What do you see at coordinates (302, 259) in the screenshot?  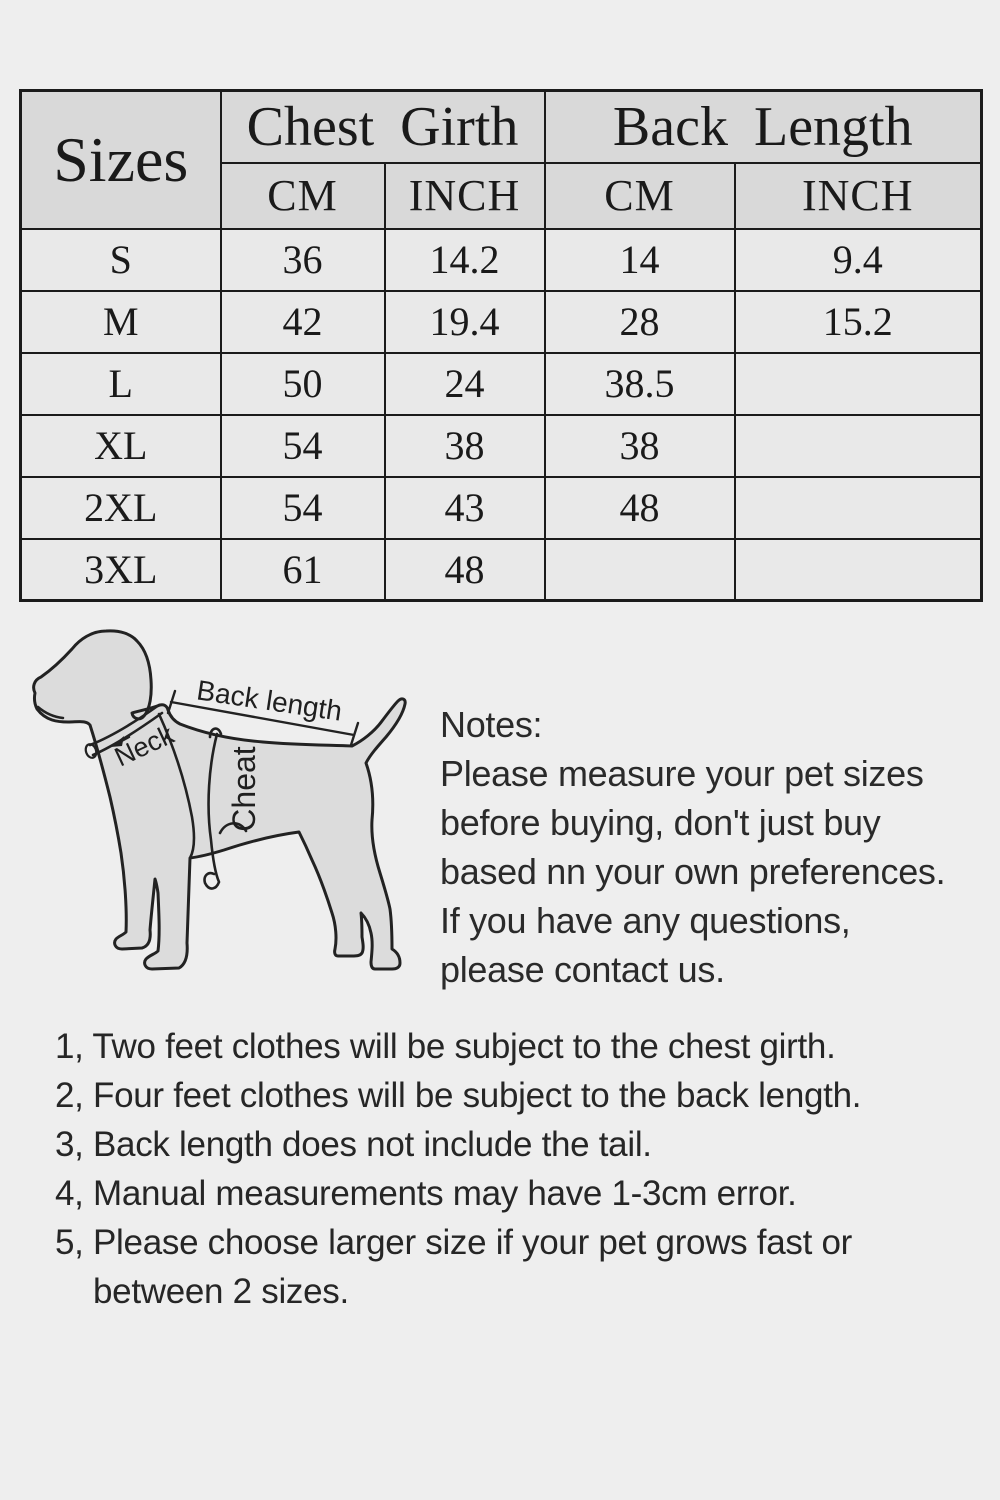 I see `cell-chest-cm: 36` at bounding box center [302, 259].